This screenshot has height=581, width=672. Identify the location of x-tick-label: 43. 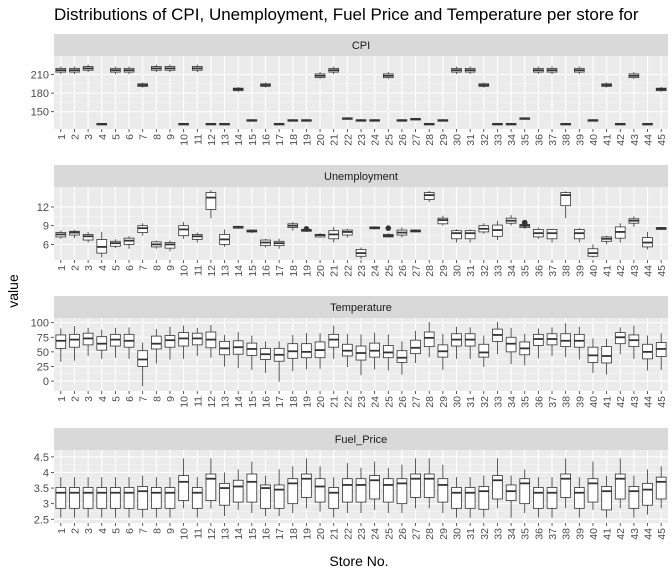
(635, 271).